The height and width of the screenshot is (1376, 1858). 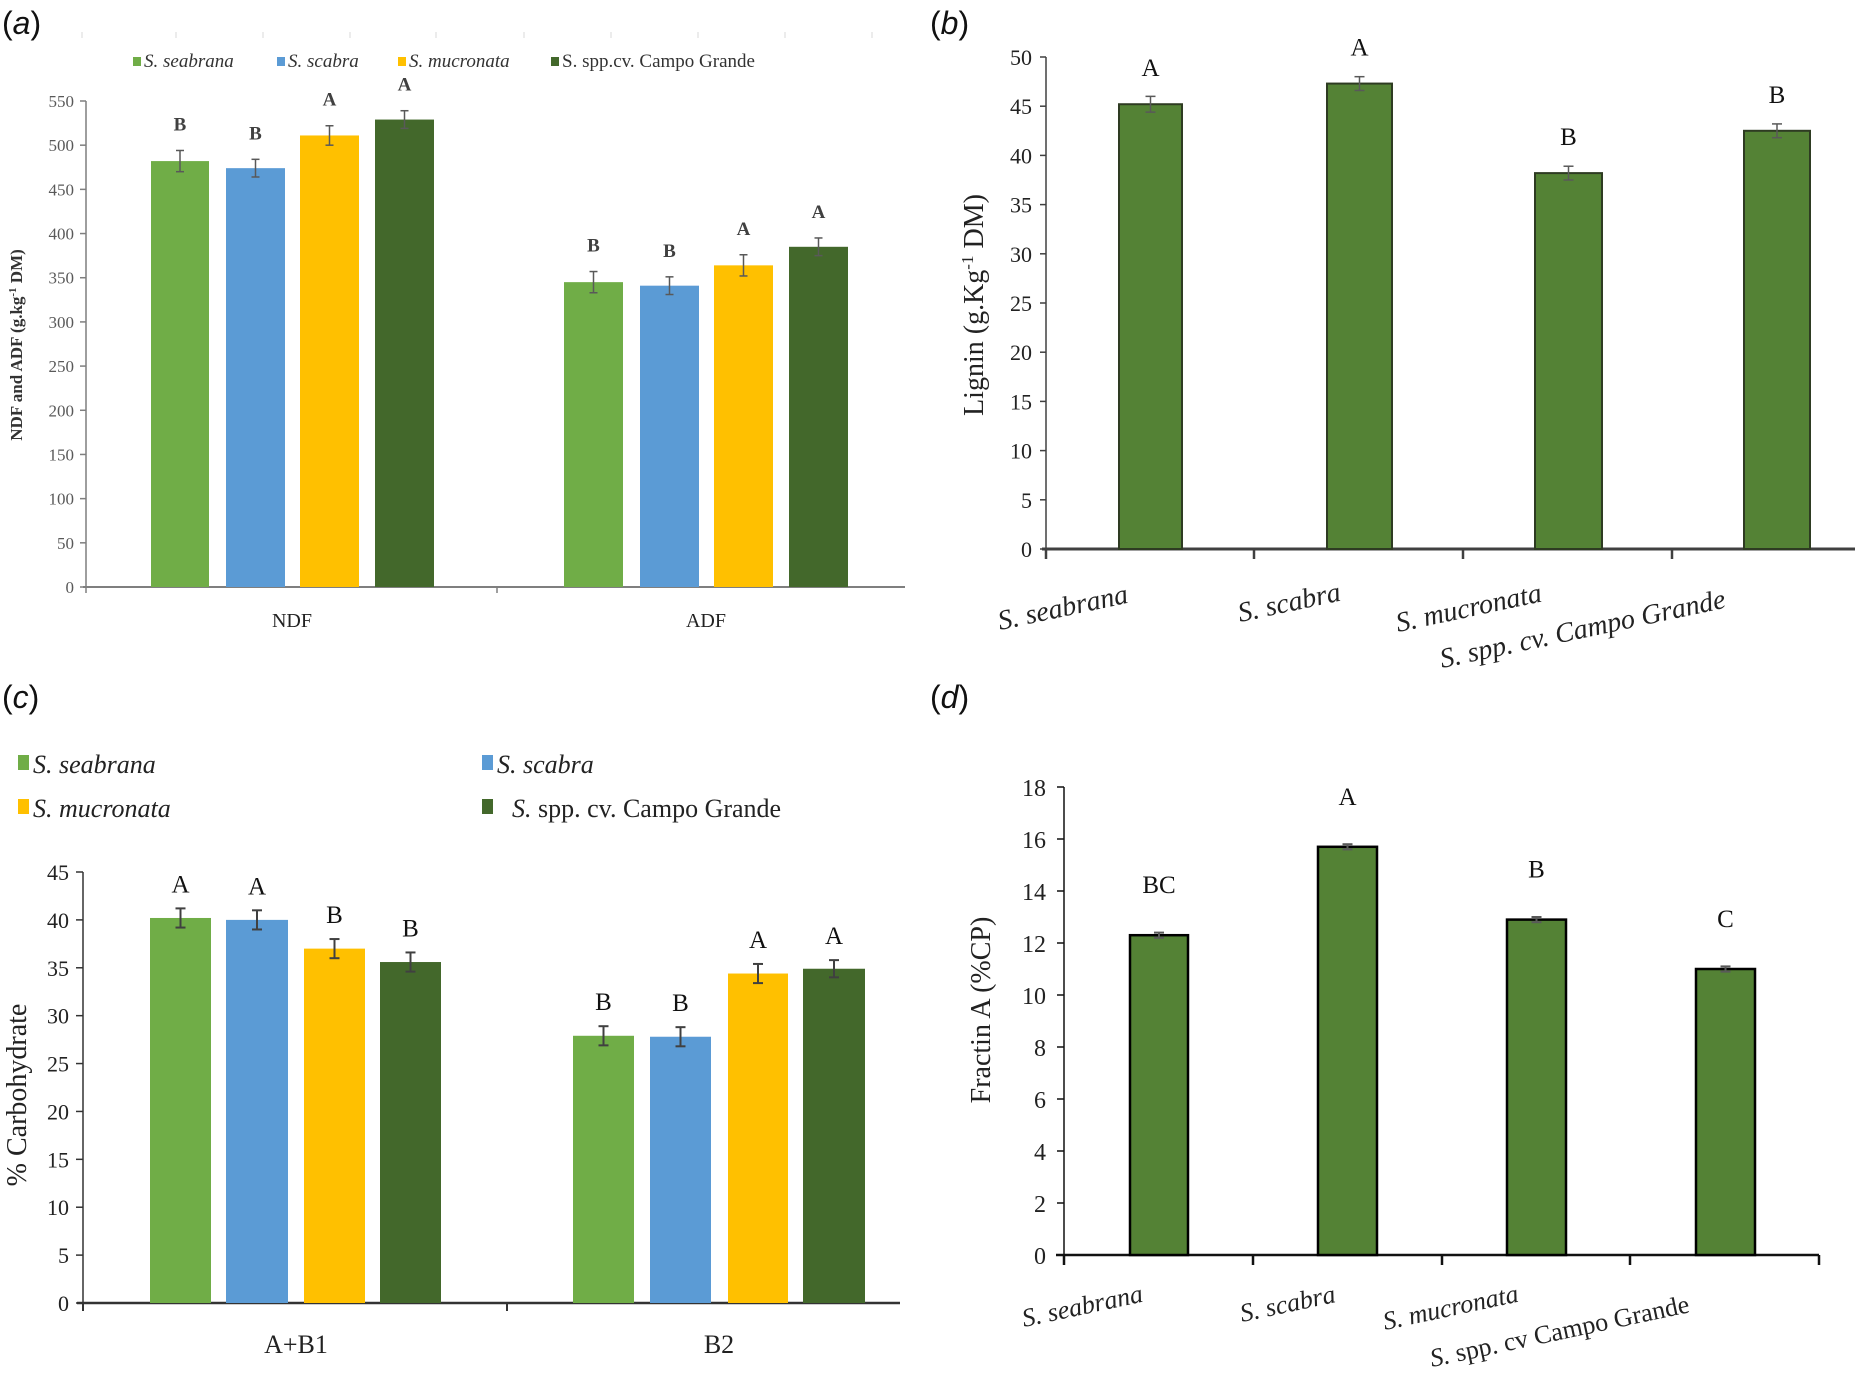 I want to click on y-tick-label: 14, so click(x=1034, y=893).